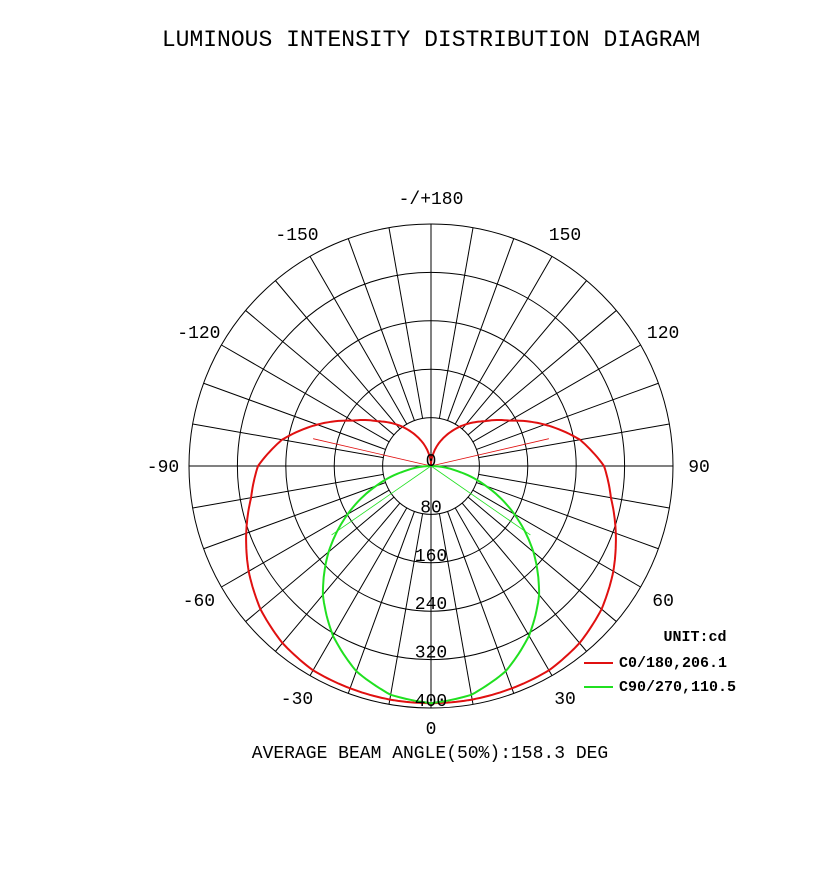 This screenshot has width=824, height=880. I want to click on radial-tick-label: 160, so click(431, 557).